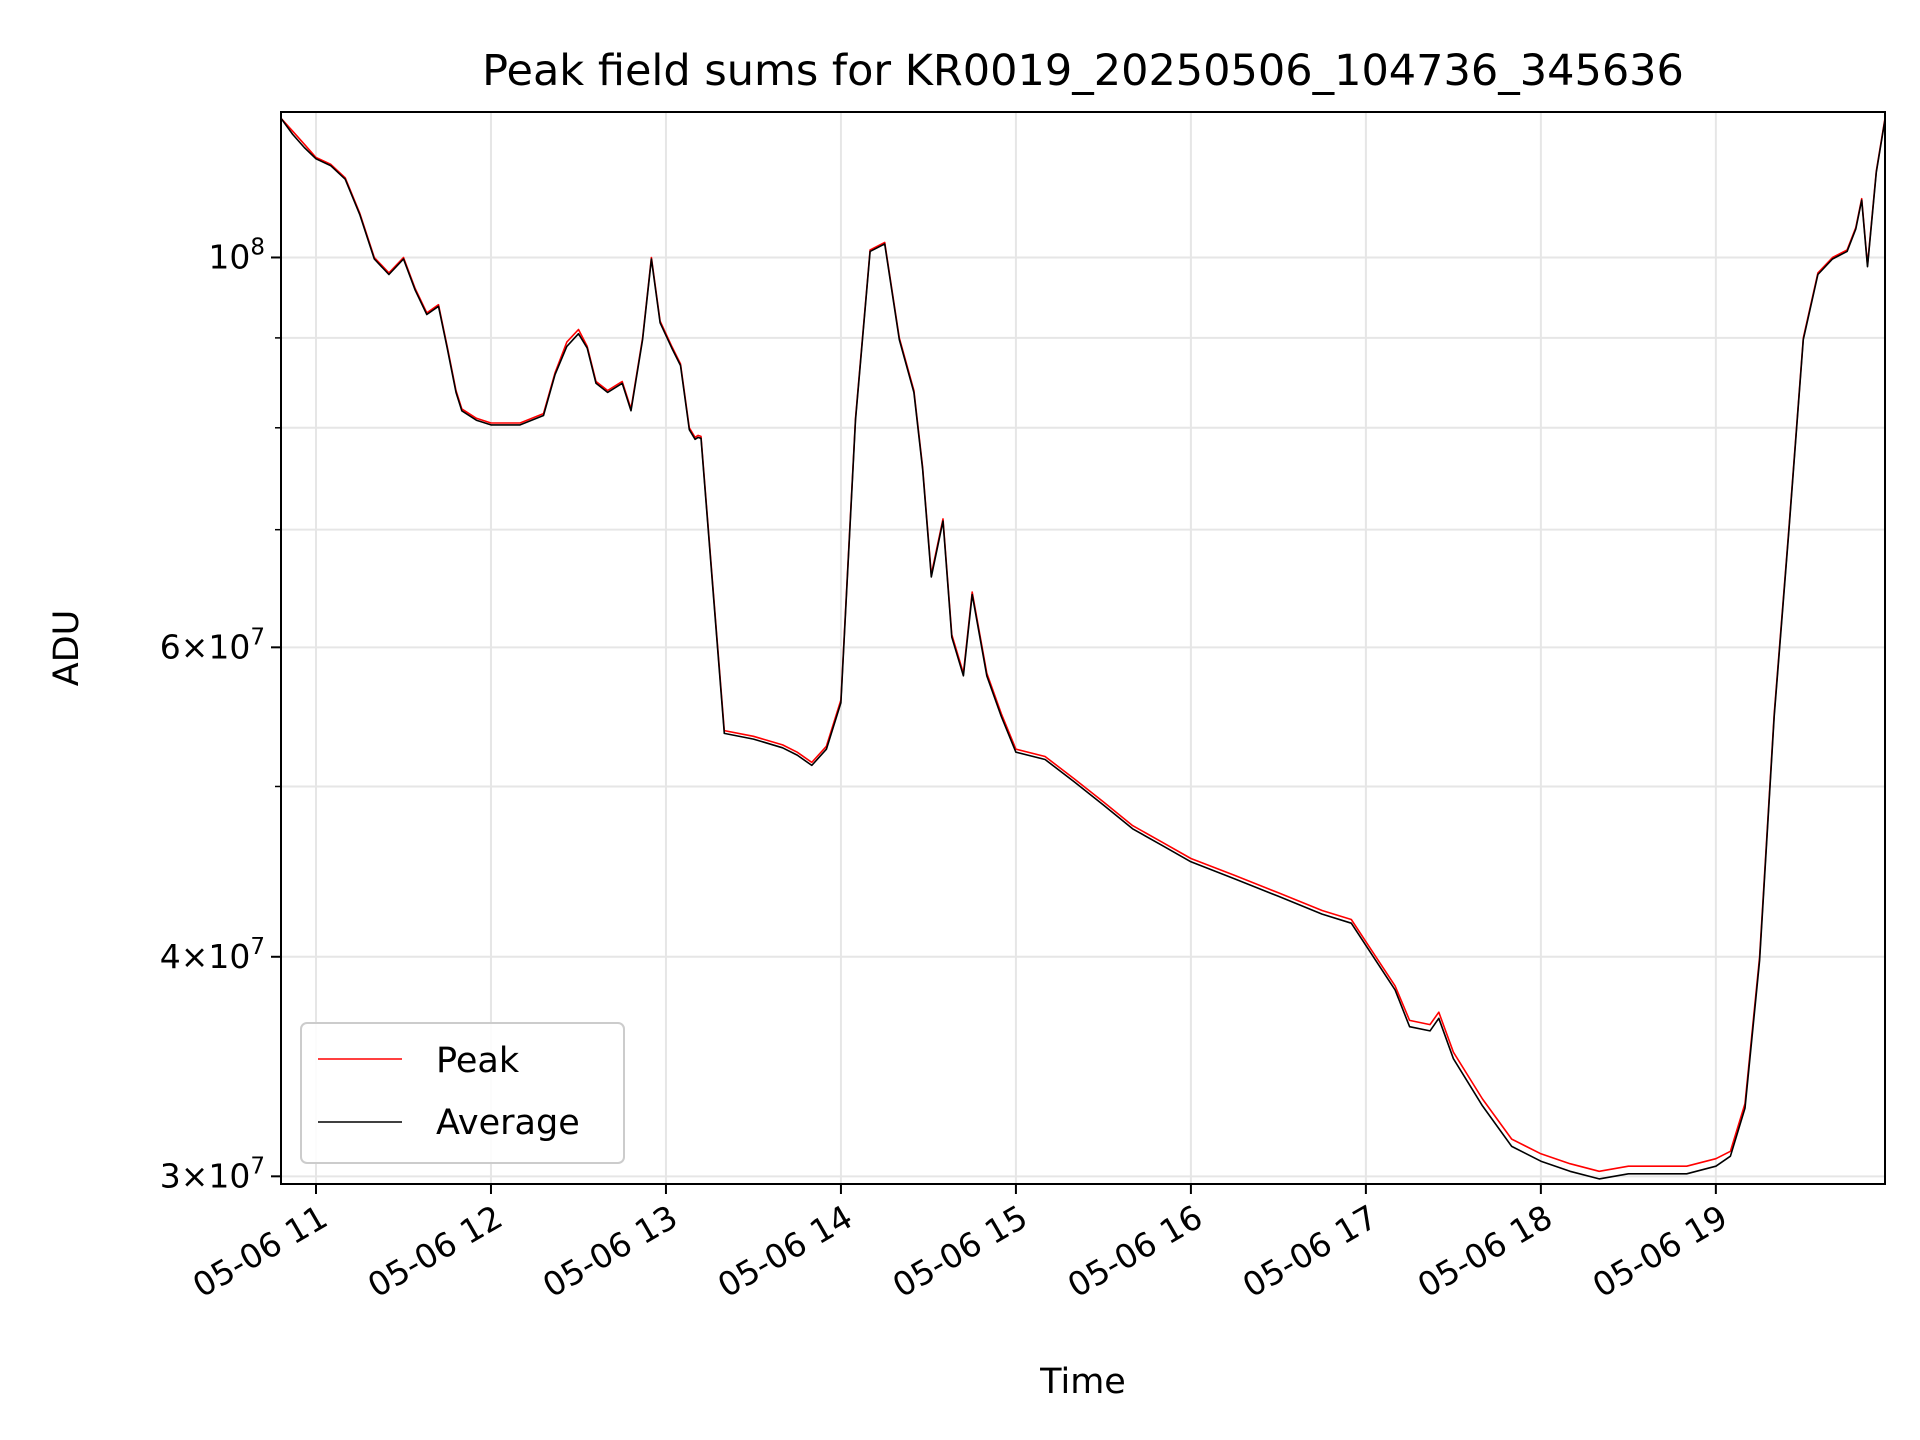 This screenshot has height=1440, width=1920. Describe the element at coordinates (212, 955) in the screenshot. I see `y-tick-label: 4×107` at that location.